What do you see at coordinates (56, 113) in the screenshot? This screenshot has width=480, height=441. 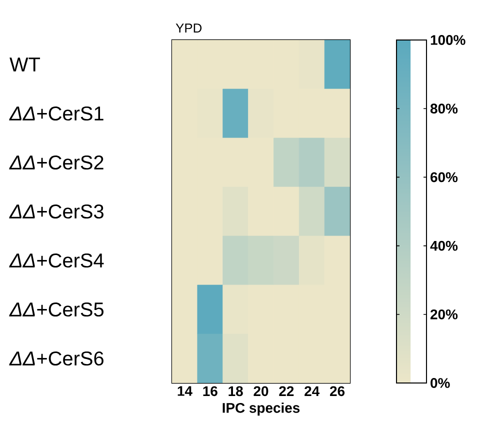 I see `y-tick-label: ΔΔ+CerS1` at bounding box center [56, 113].